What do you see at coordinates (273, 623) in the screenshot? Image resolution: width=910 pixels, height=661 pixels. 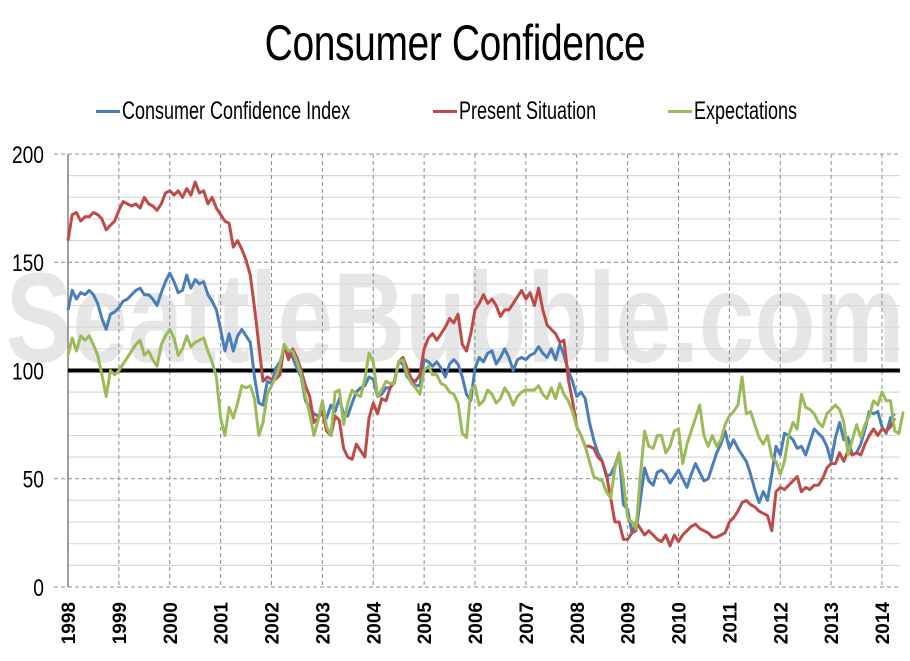 I see `x-tick-label: 2002` at bounding box center [273, 623].